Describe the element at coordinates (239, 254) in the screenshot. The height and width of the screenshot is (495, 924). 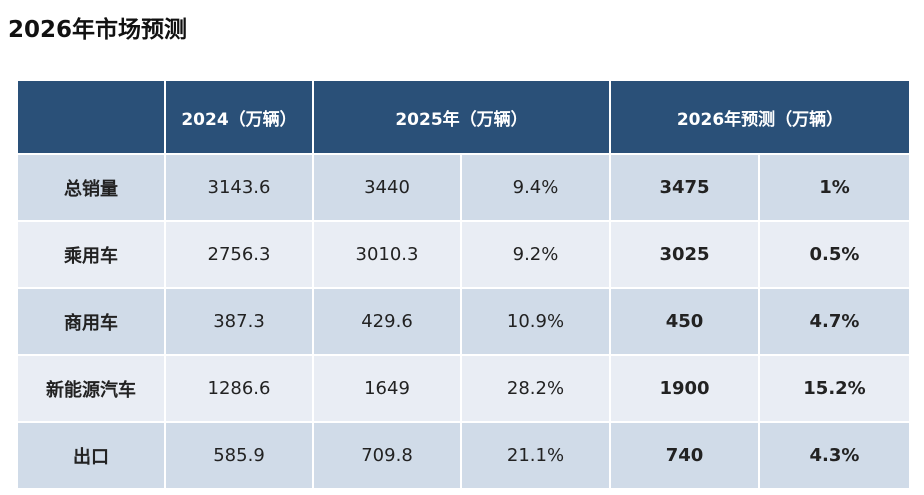
I see `value-2024: 2756.3` at that location.